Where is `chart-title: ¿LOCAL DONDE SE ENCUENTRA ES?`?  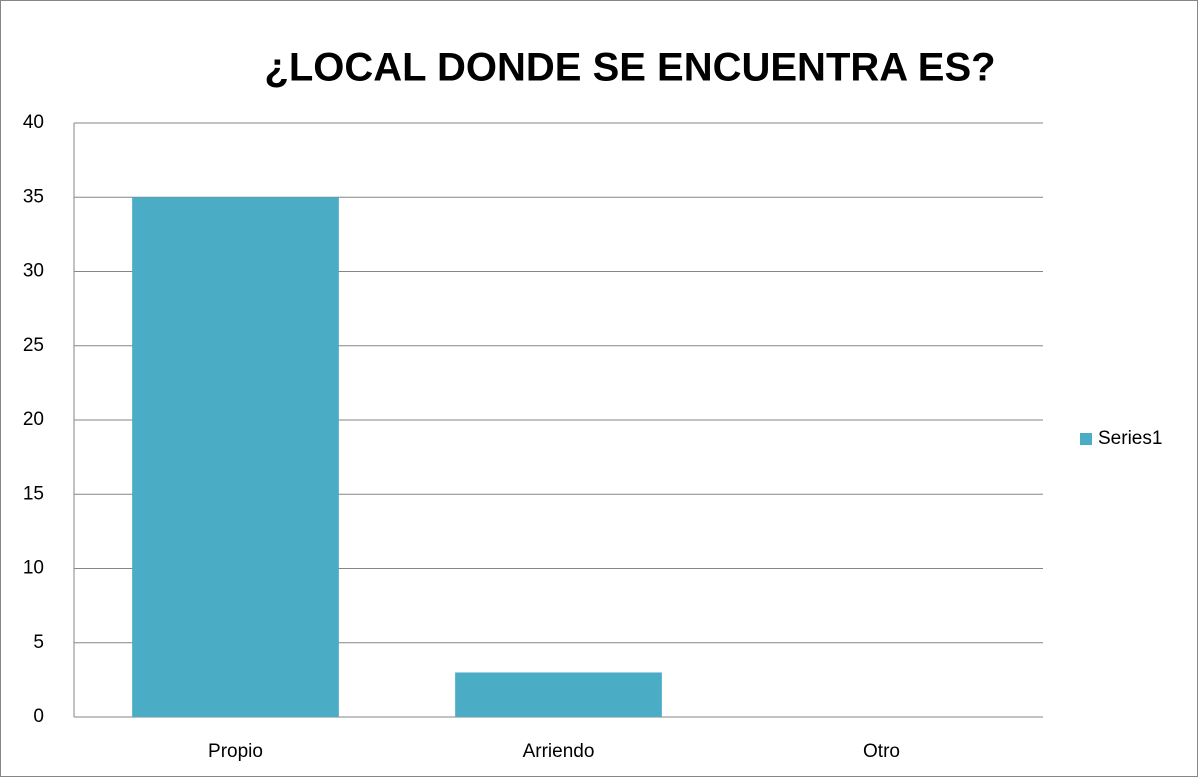 chart-title: ¿LOCAL DONDE SE ENCUENTRA ES? is located at coordinates (629, 68).